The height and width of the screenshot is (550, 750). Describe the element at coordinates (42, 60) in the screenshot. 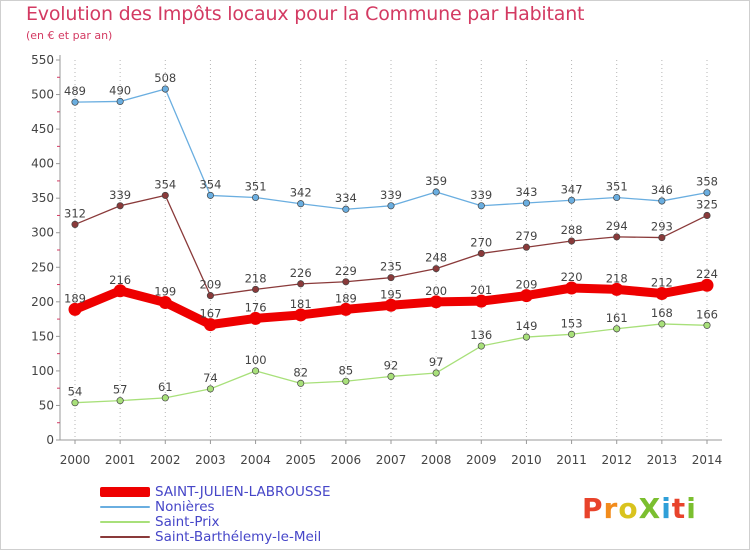

I see `y-tick-label: 550` at that location.